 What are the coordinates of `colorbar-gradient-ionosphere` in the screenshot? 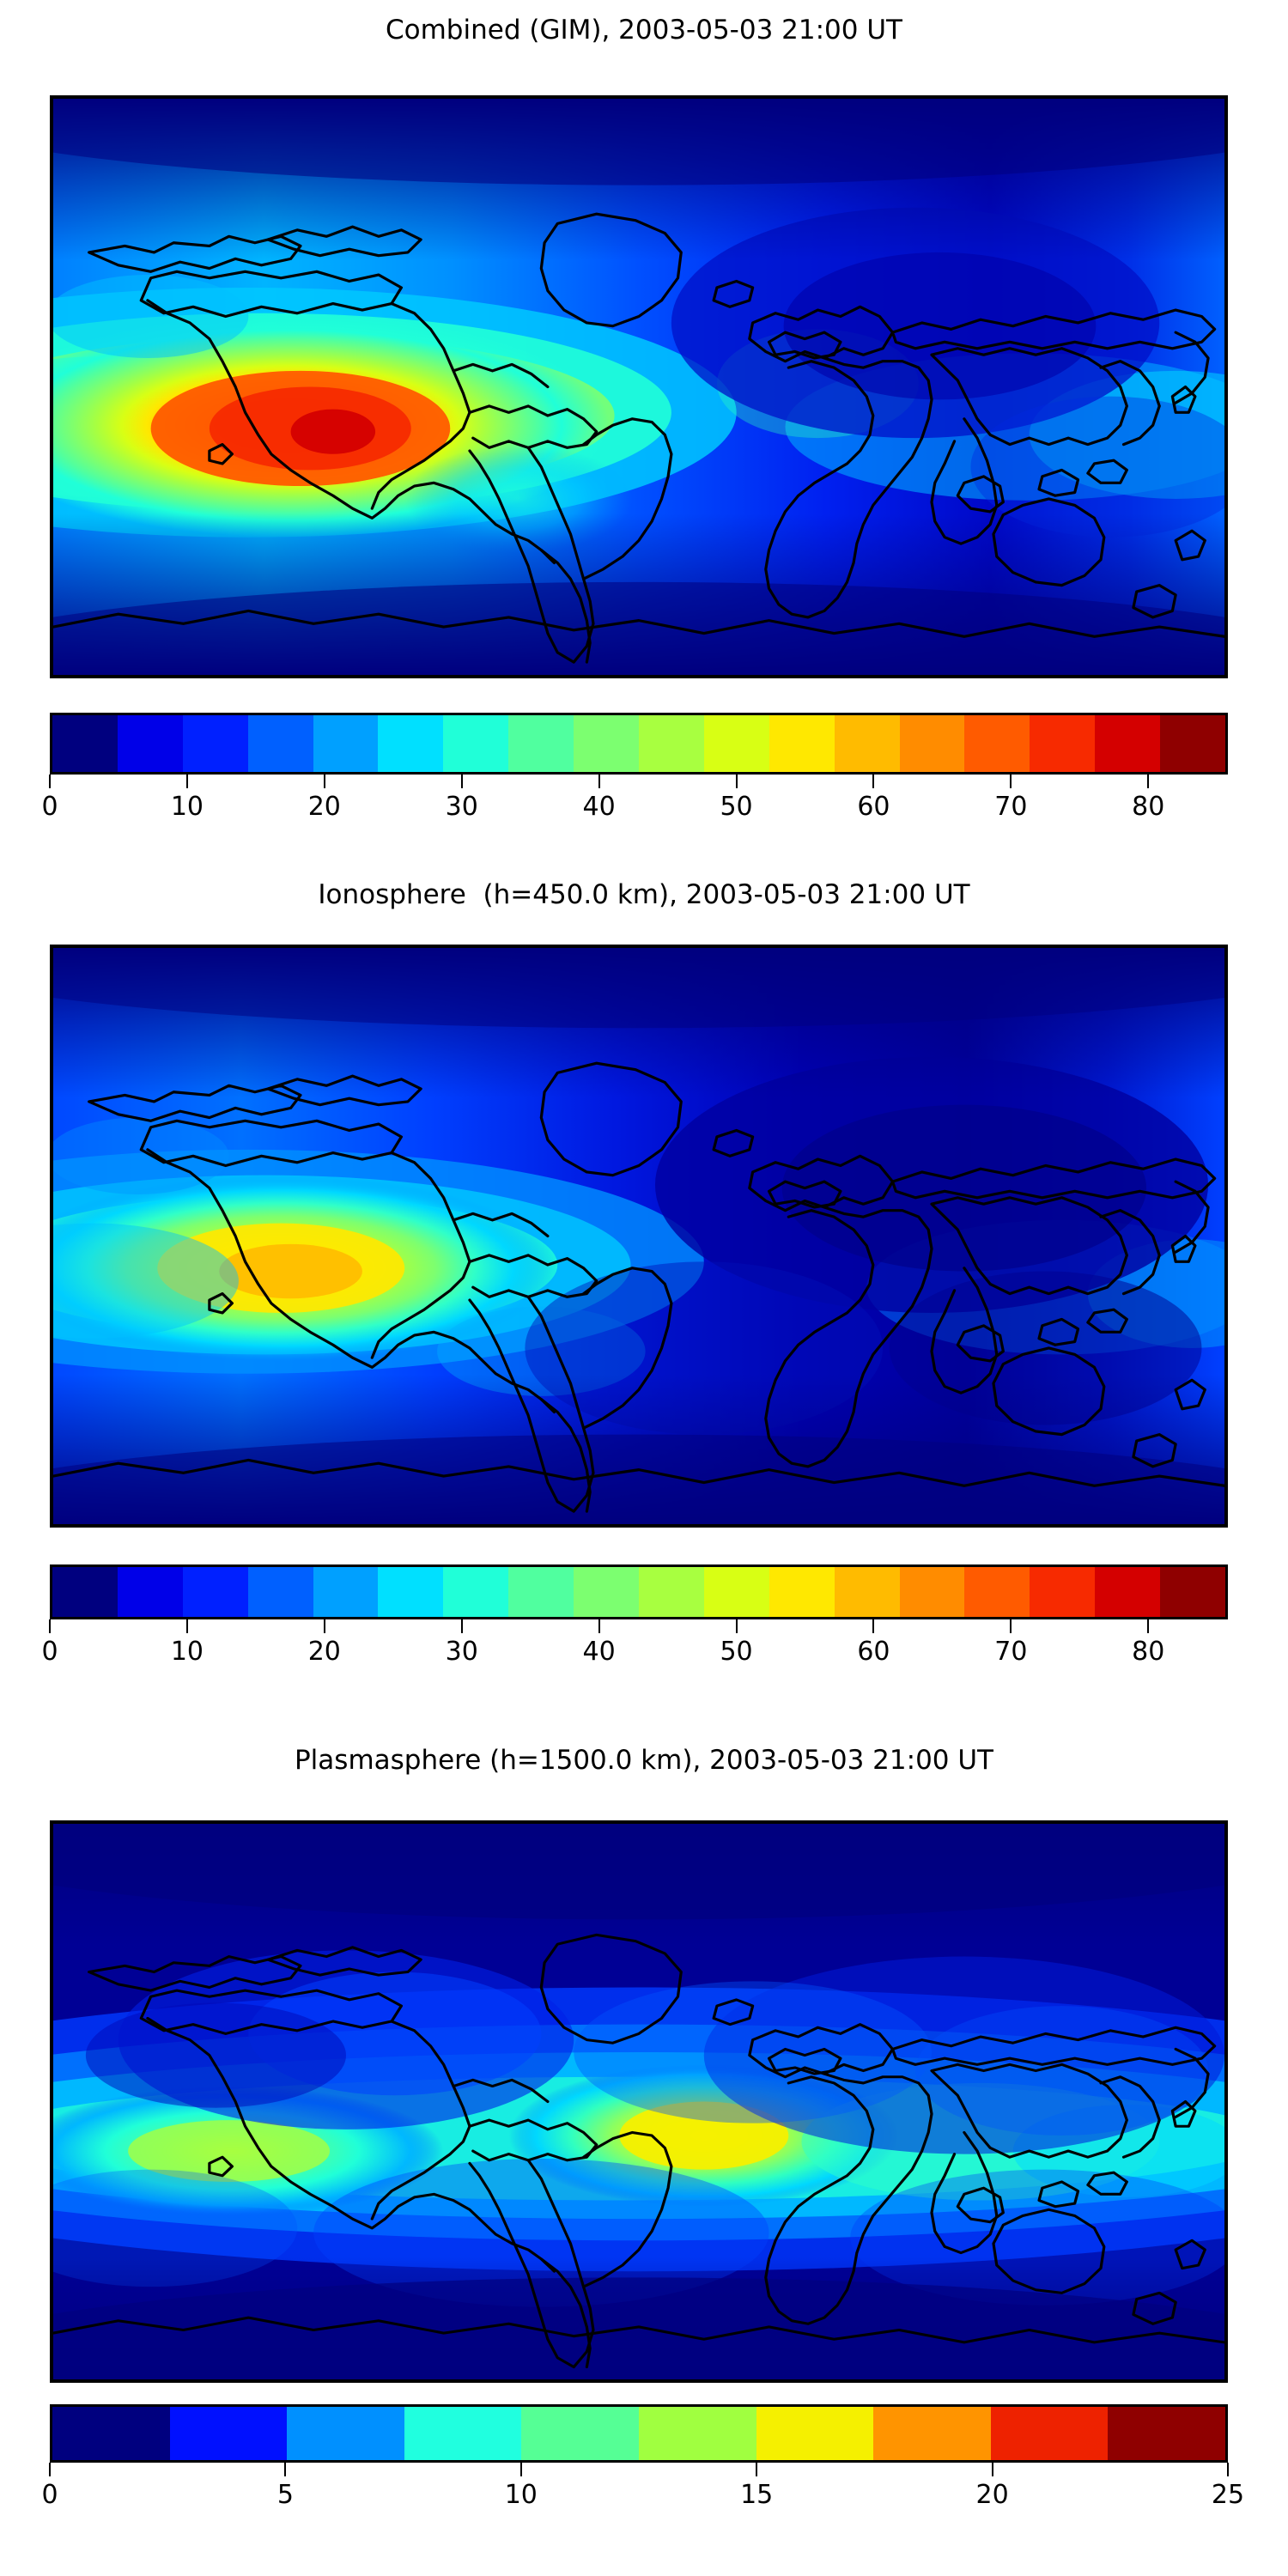 It's located at (639, 1591).